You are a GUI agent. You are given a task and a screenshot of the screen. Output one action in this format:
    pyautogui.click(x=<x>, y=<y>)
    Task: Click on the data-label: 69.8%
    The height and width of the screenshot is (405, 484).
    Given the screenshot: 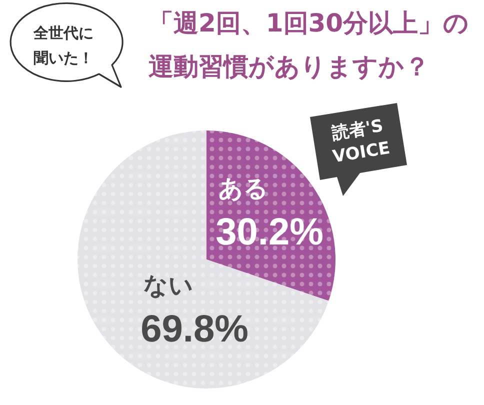 What is the action you would take?
    pyautogui.click(x=194, y=329)
    